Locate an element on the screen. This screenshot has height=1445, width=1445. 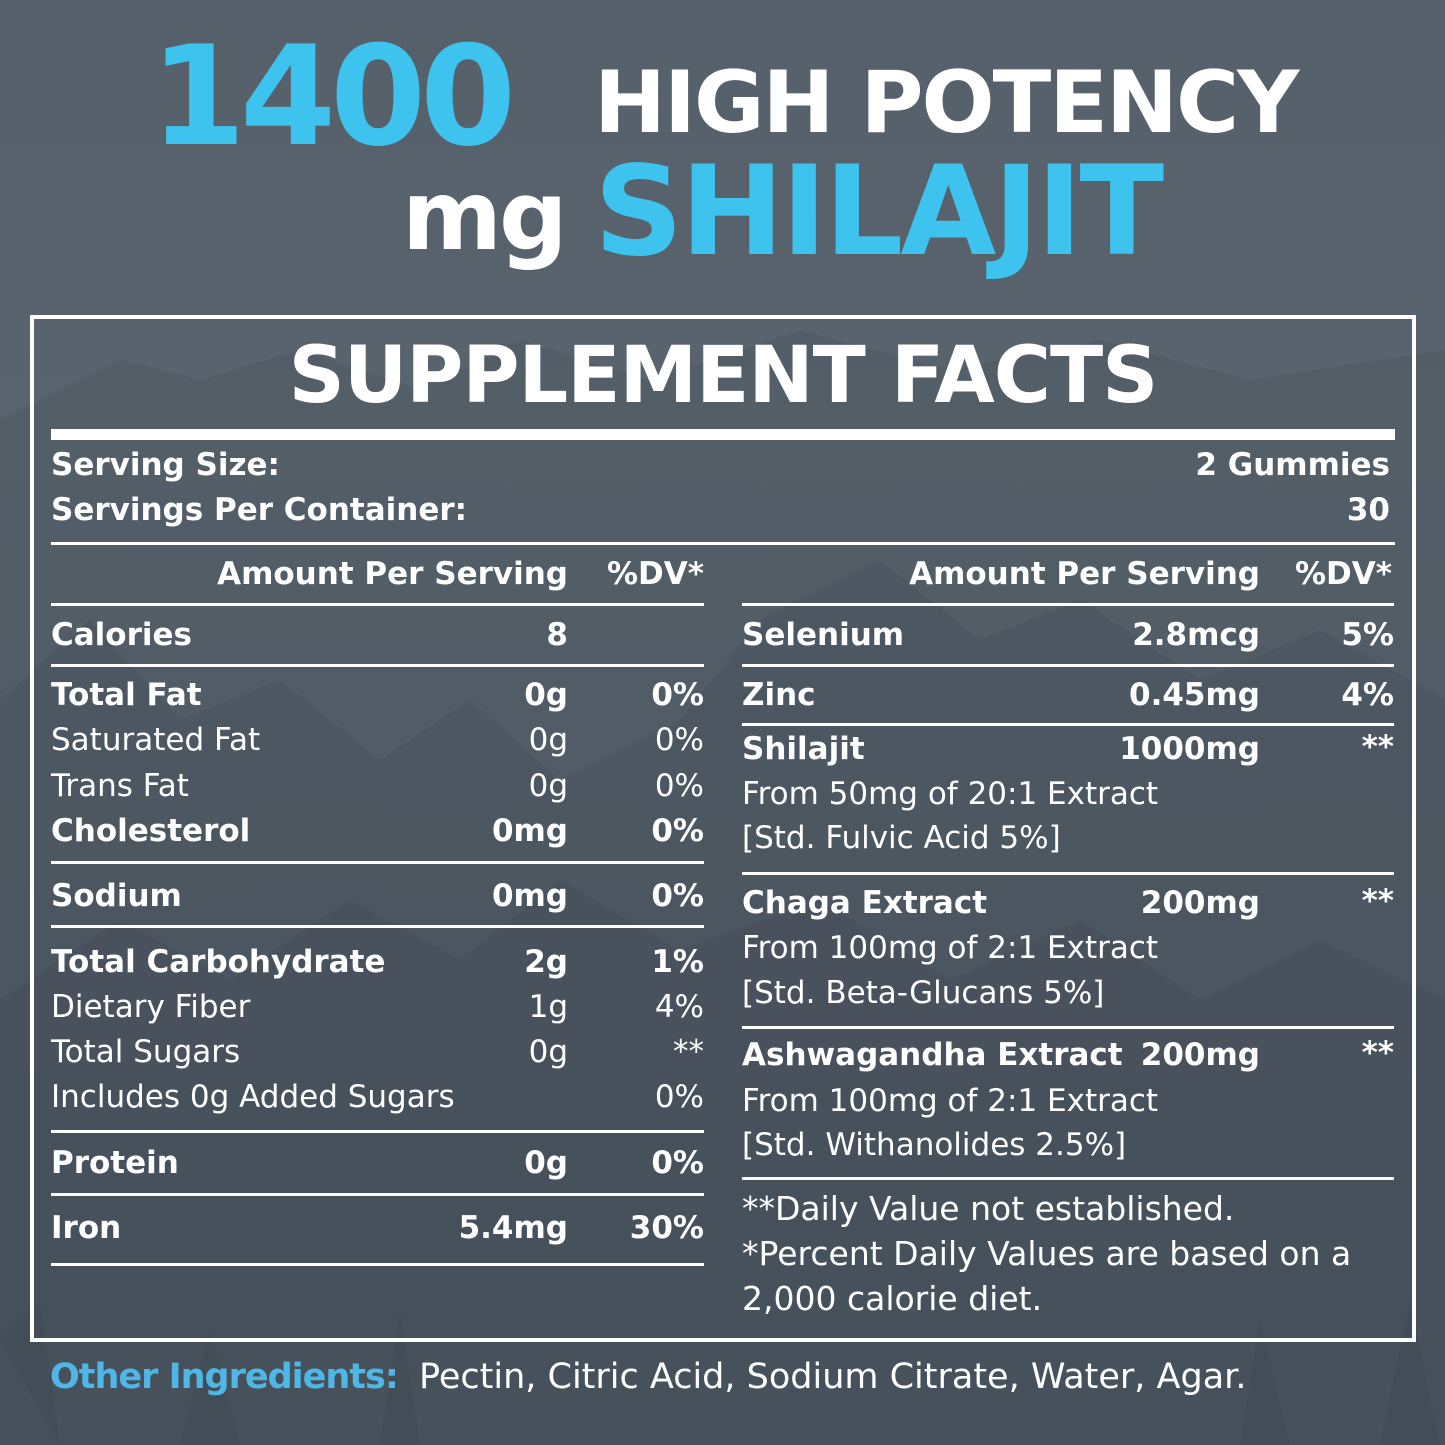
nutrient-name: Selenium is located at coordinates (823, 635).